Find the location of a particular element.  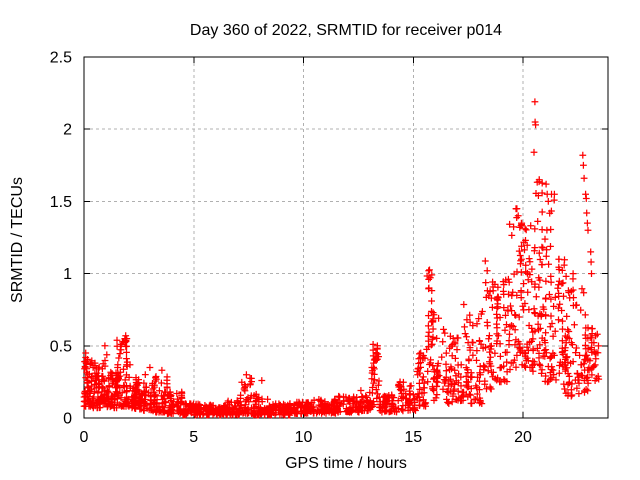

y-tick-label: 0.5 is located at coordinates (61, 346).